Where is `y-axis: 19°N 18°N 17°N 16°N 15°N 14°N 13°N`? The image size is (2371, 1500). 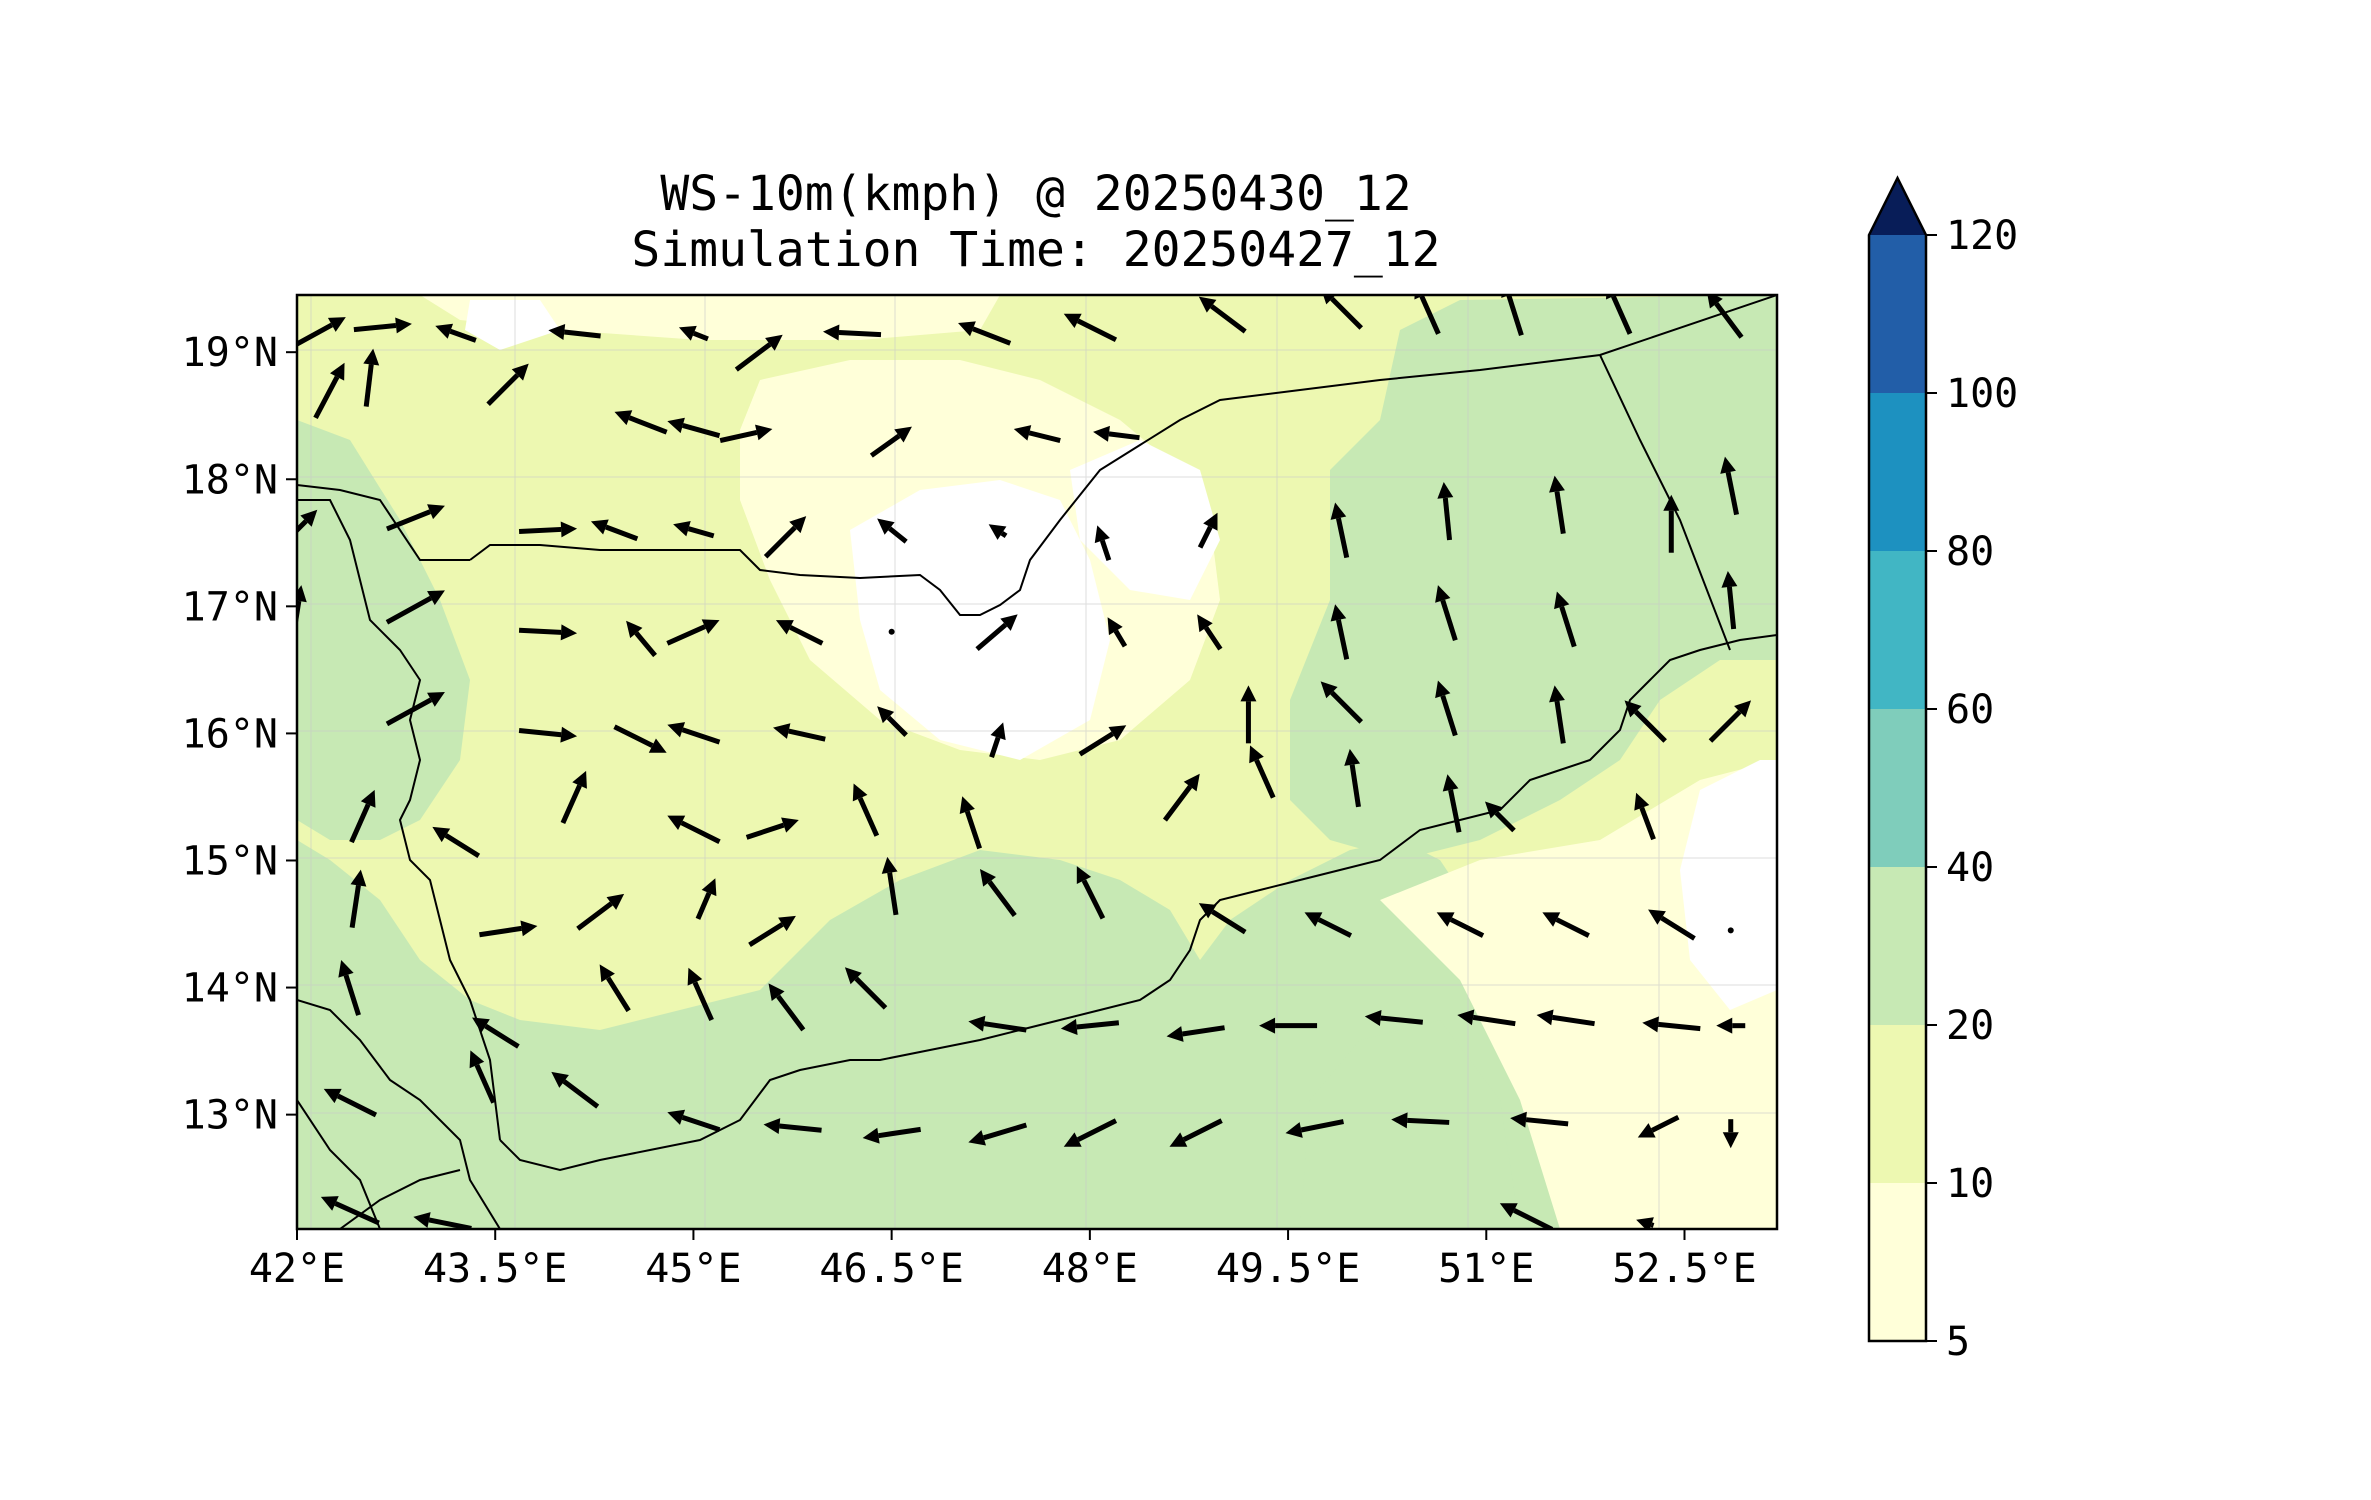
y-axis: 19°N 18°N 17°N 16°N 15°N 14°N 13°N is located at coordinates (239, 734).